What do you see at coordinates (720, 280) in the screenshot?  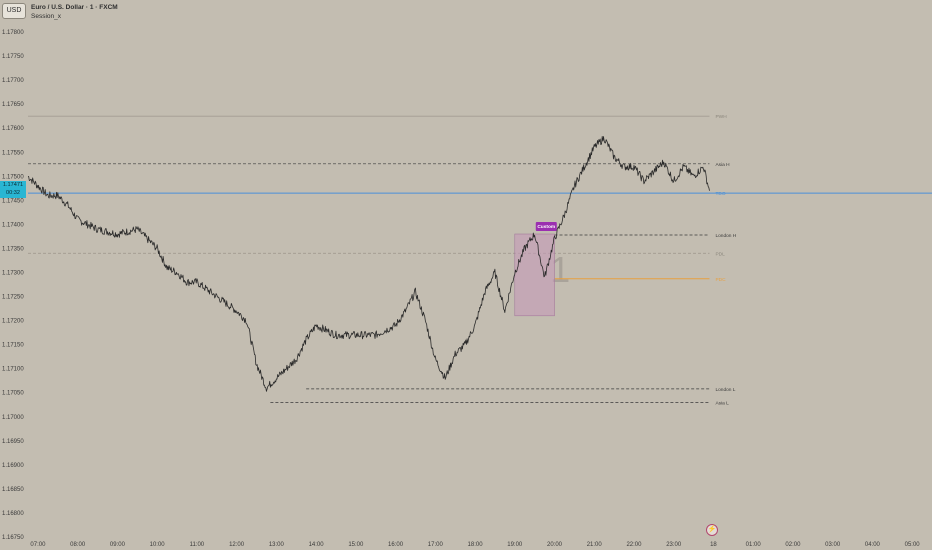 I see `level-label: PDC` at bounding box center [720, 280].